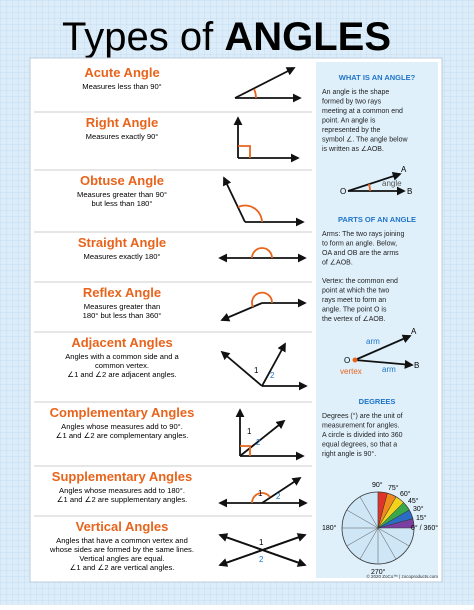  Describe the element at coordinates (413, 501) in the screenshot. I see `label: 45°` at that location.